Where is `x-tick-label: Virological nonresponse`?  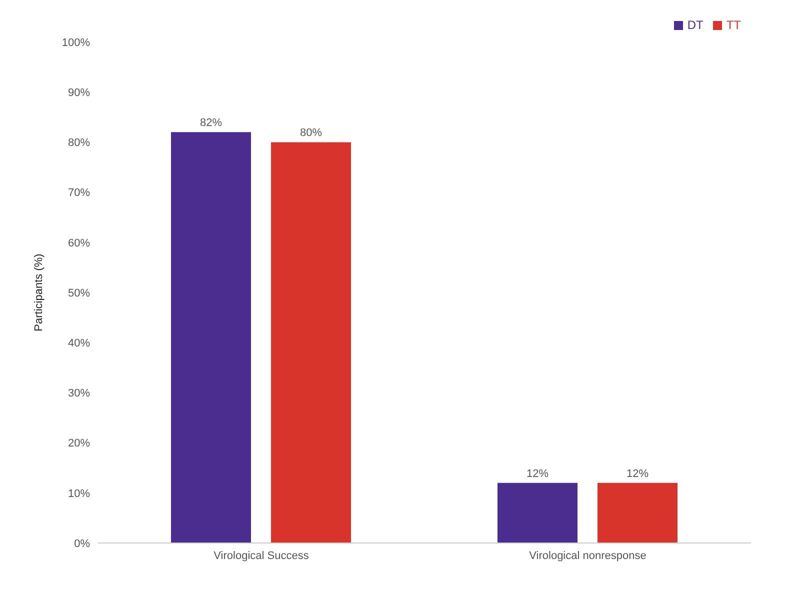 x-tick-label: Virological nonresponse is located at coordinates (587, 556).